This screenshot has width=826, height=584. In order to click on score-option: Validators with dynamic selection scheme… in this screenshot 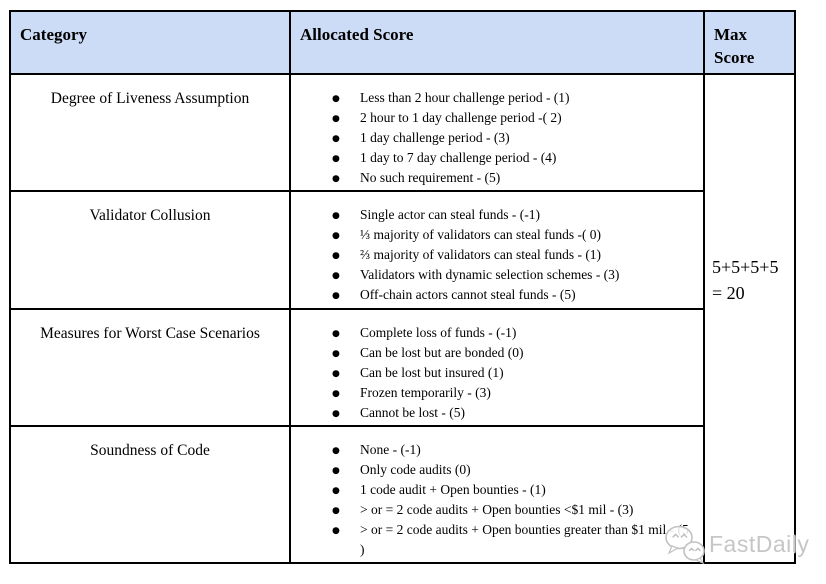, I will do `click(511, 275)`.